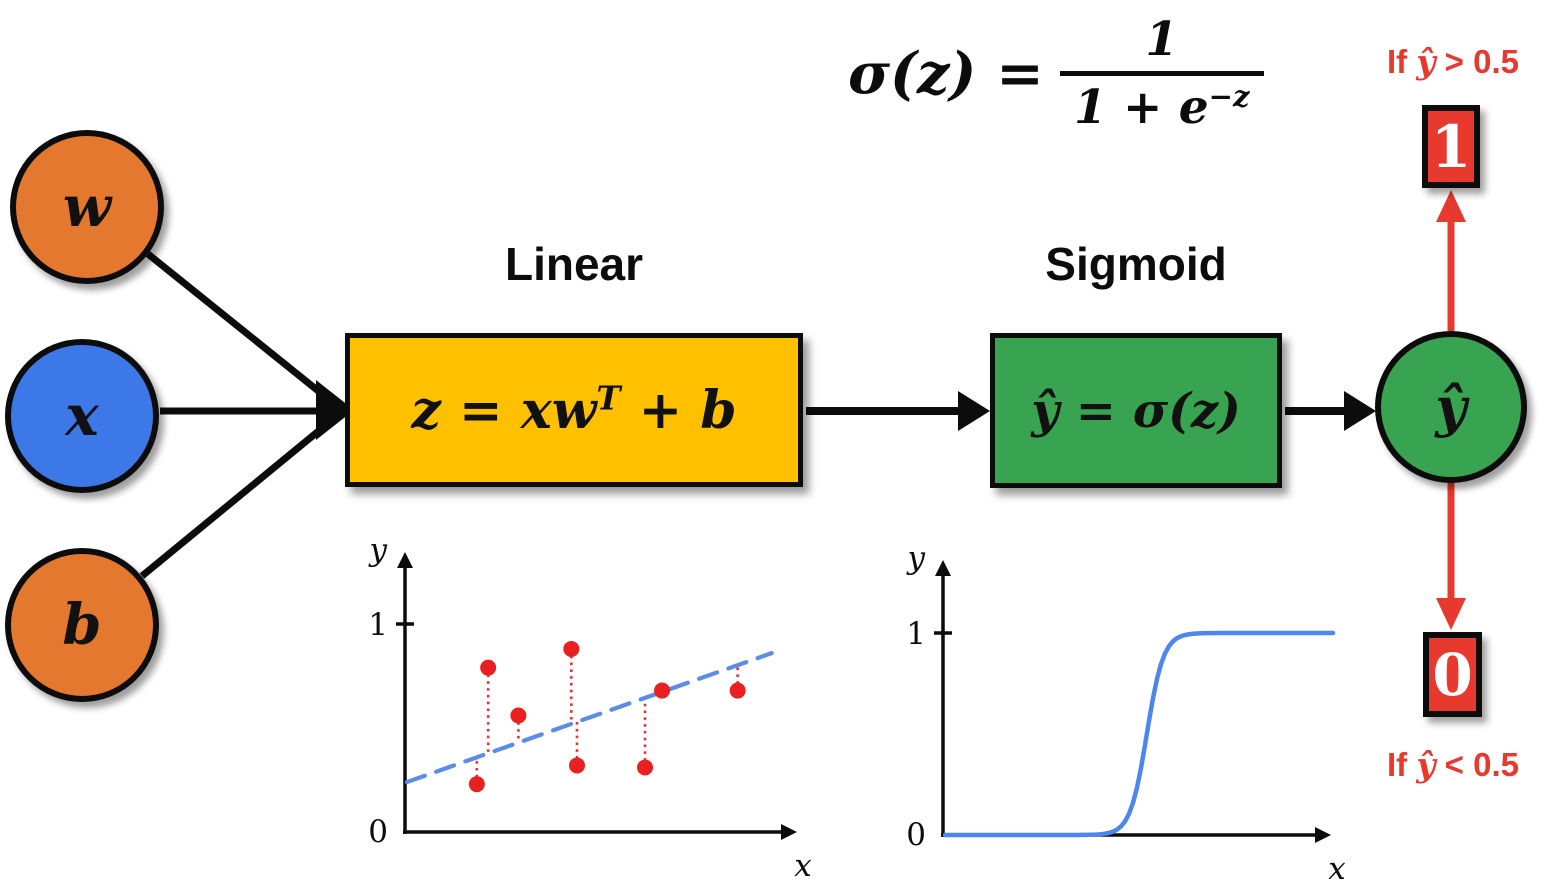 The width and height of the screenshot is (1555, 879). Describe the element at coordinates (1139, 734) in the screenshot. I see `sigmoid-function-curve` at that location.